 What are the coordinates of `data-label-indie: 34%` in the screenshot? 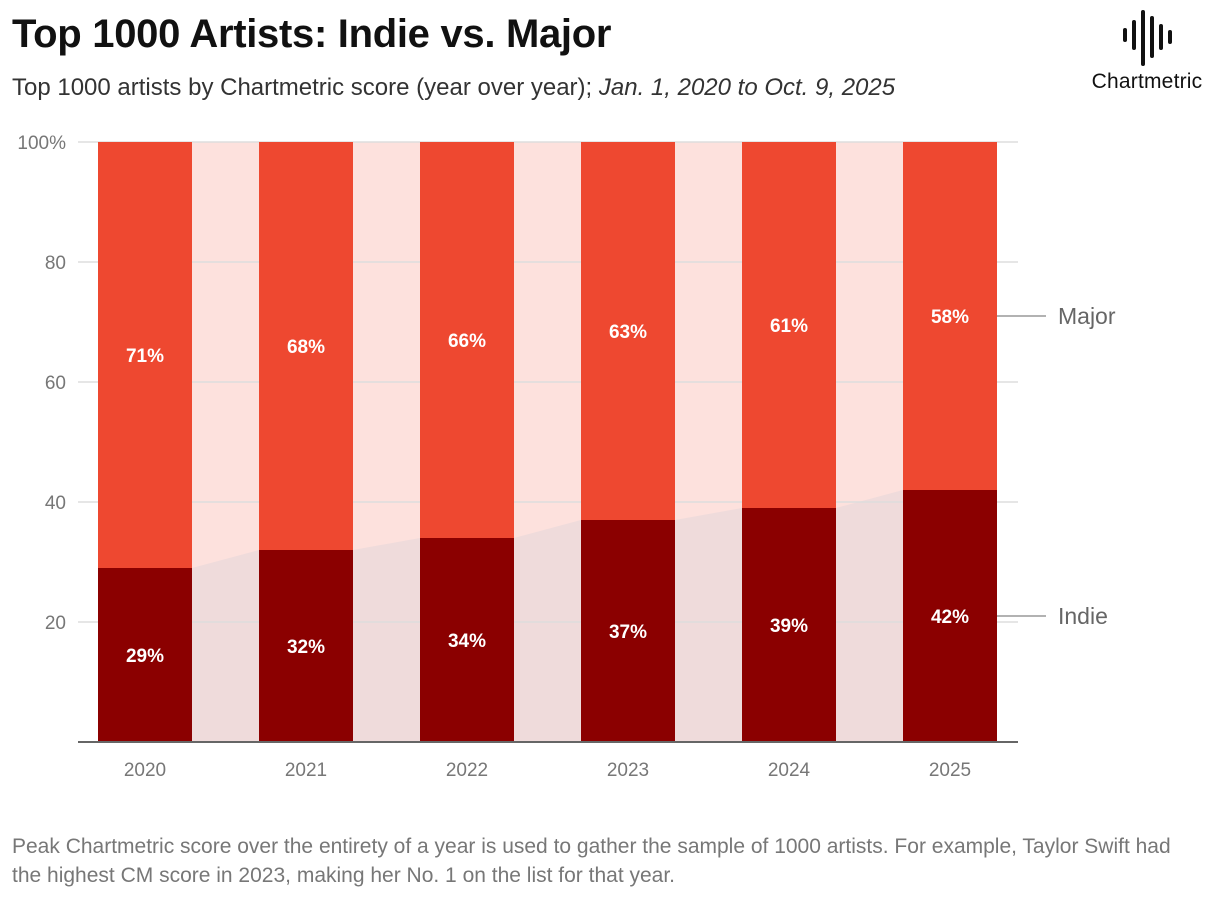 It's located at (467, 641).